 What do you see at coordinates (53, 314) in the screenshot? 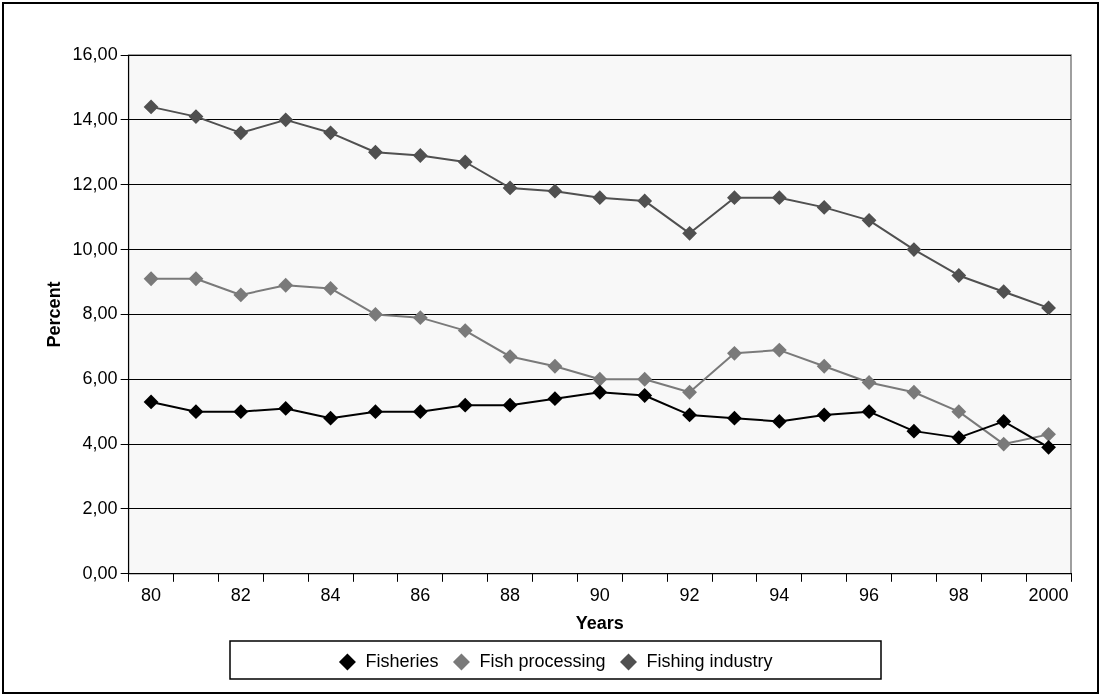
I see `y-axis-title: Percent` at bounding box center [53, 314].